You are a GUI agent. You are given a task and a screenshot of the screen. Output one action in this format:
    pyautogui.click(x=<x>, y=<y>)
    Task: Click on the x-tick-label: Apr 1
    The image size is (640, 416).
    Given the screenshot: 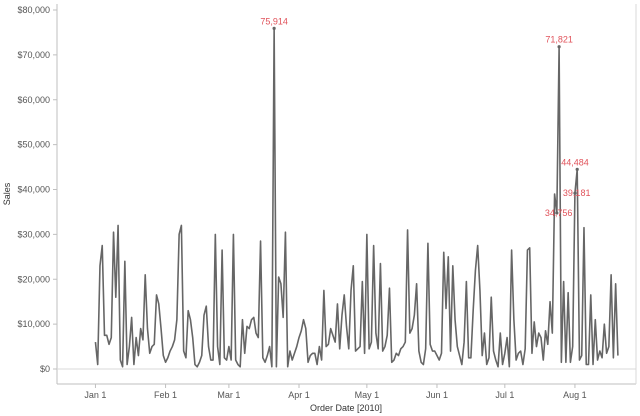 What is the action you would take?
    pyautogui.click(x=299, y=395)
    